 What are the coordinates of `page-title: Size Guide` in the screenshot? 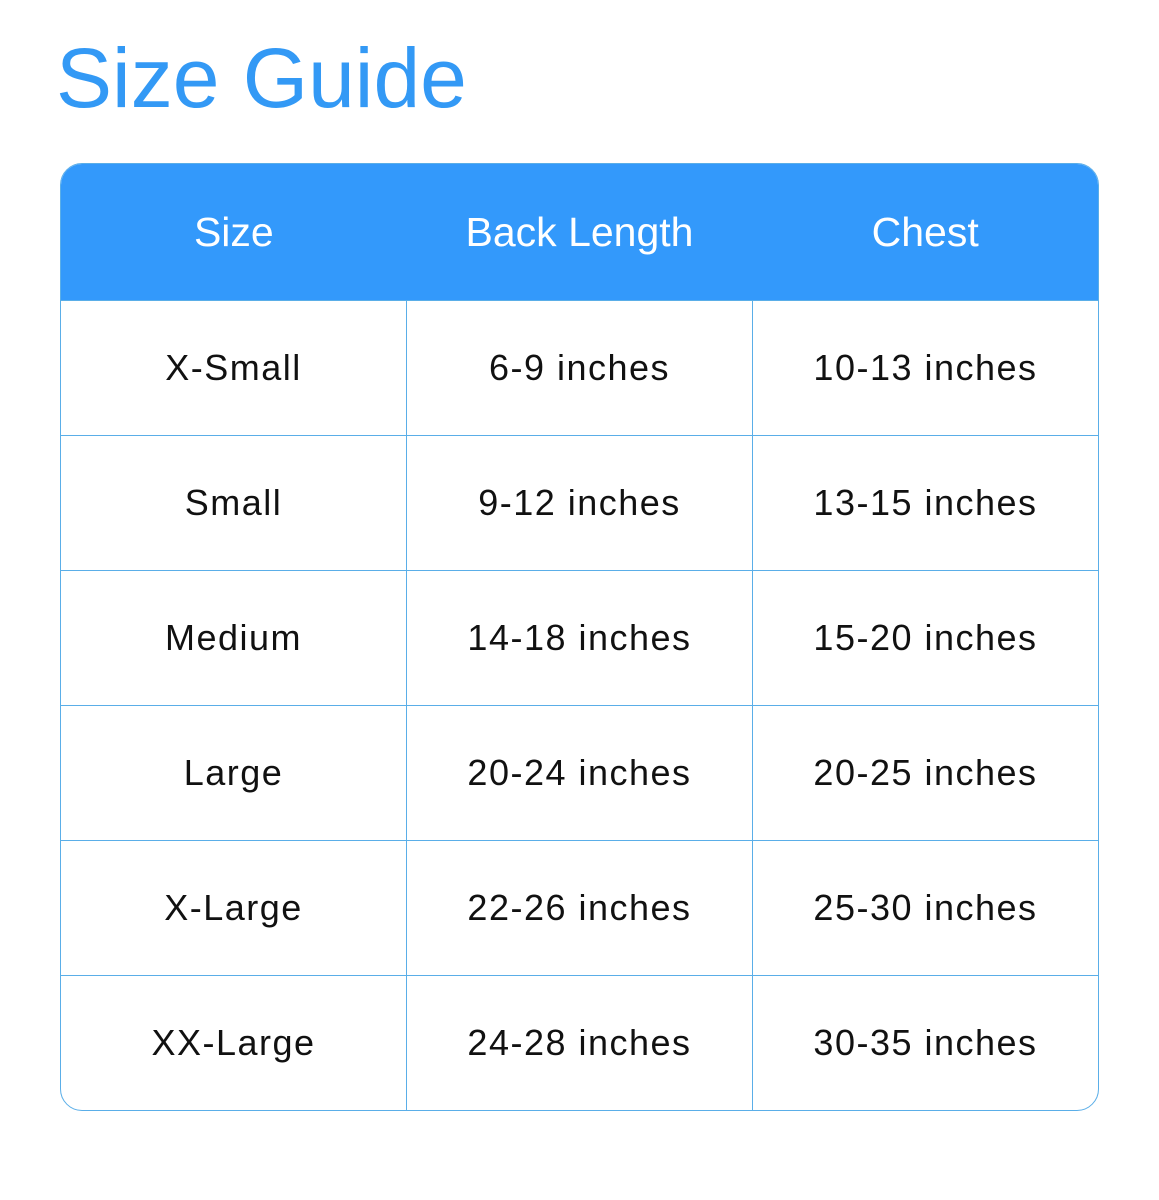 It's located at (261, 78).